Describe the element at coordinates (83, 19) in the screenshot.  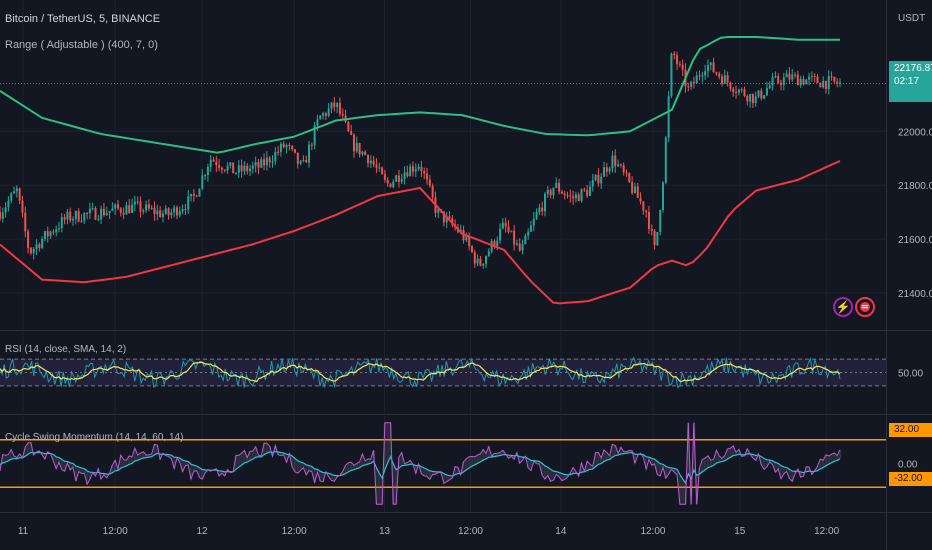
I see `symbol-legend: Bitcoin / TetherUS, 5, BINANCE` at that location.